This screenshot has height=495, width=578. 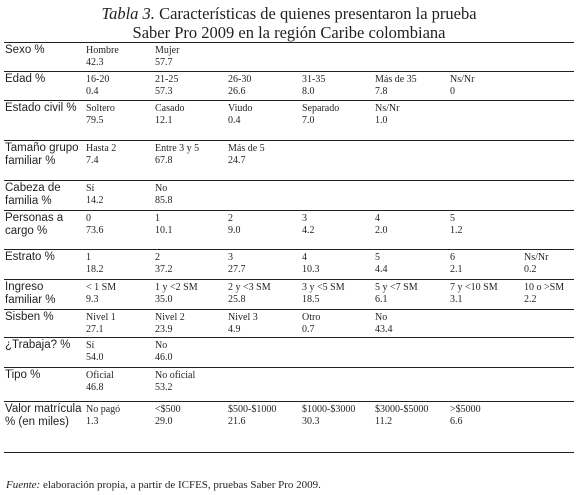 I want to click on table-cell: 5 1.2, so click(x=456, y=225).